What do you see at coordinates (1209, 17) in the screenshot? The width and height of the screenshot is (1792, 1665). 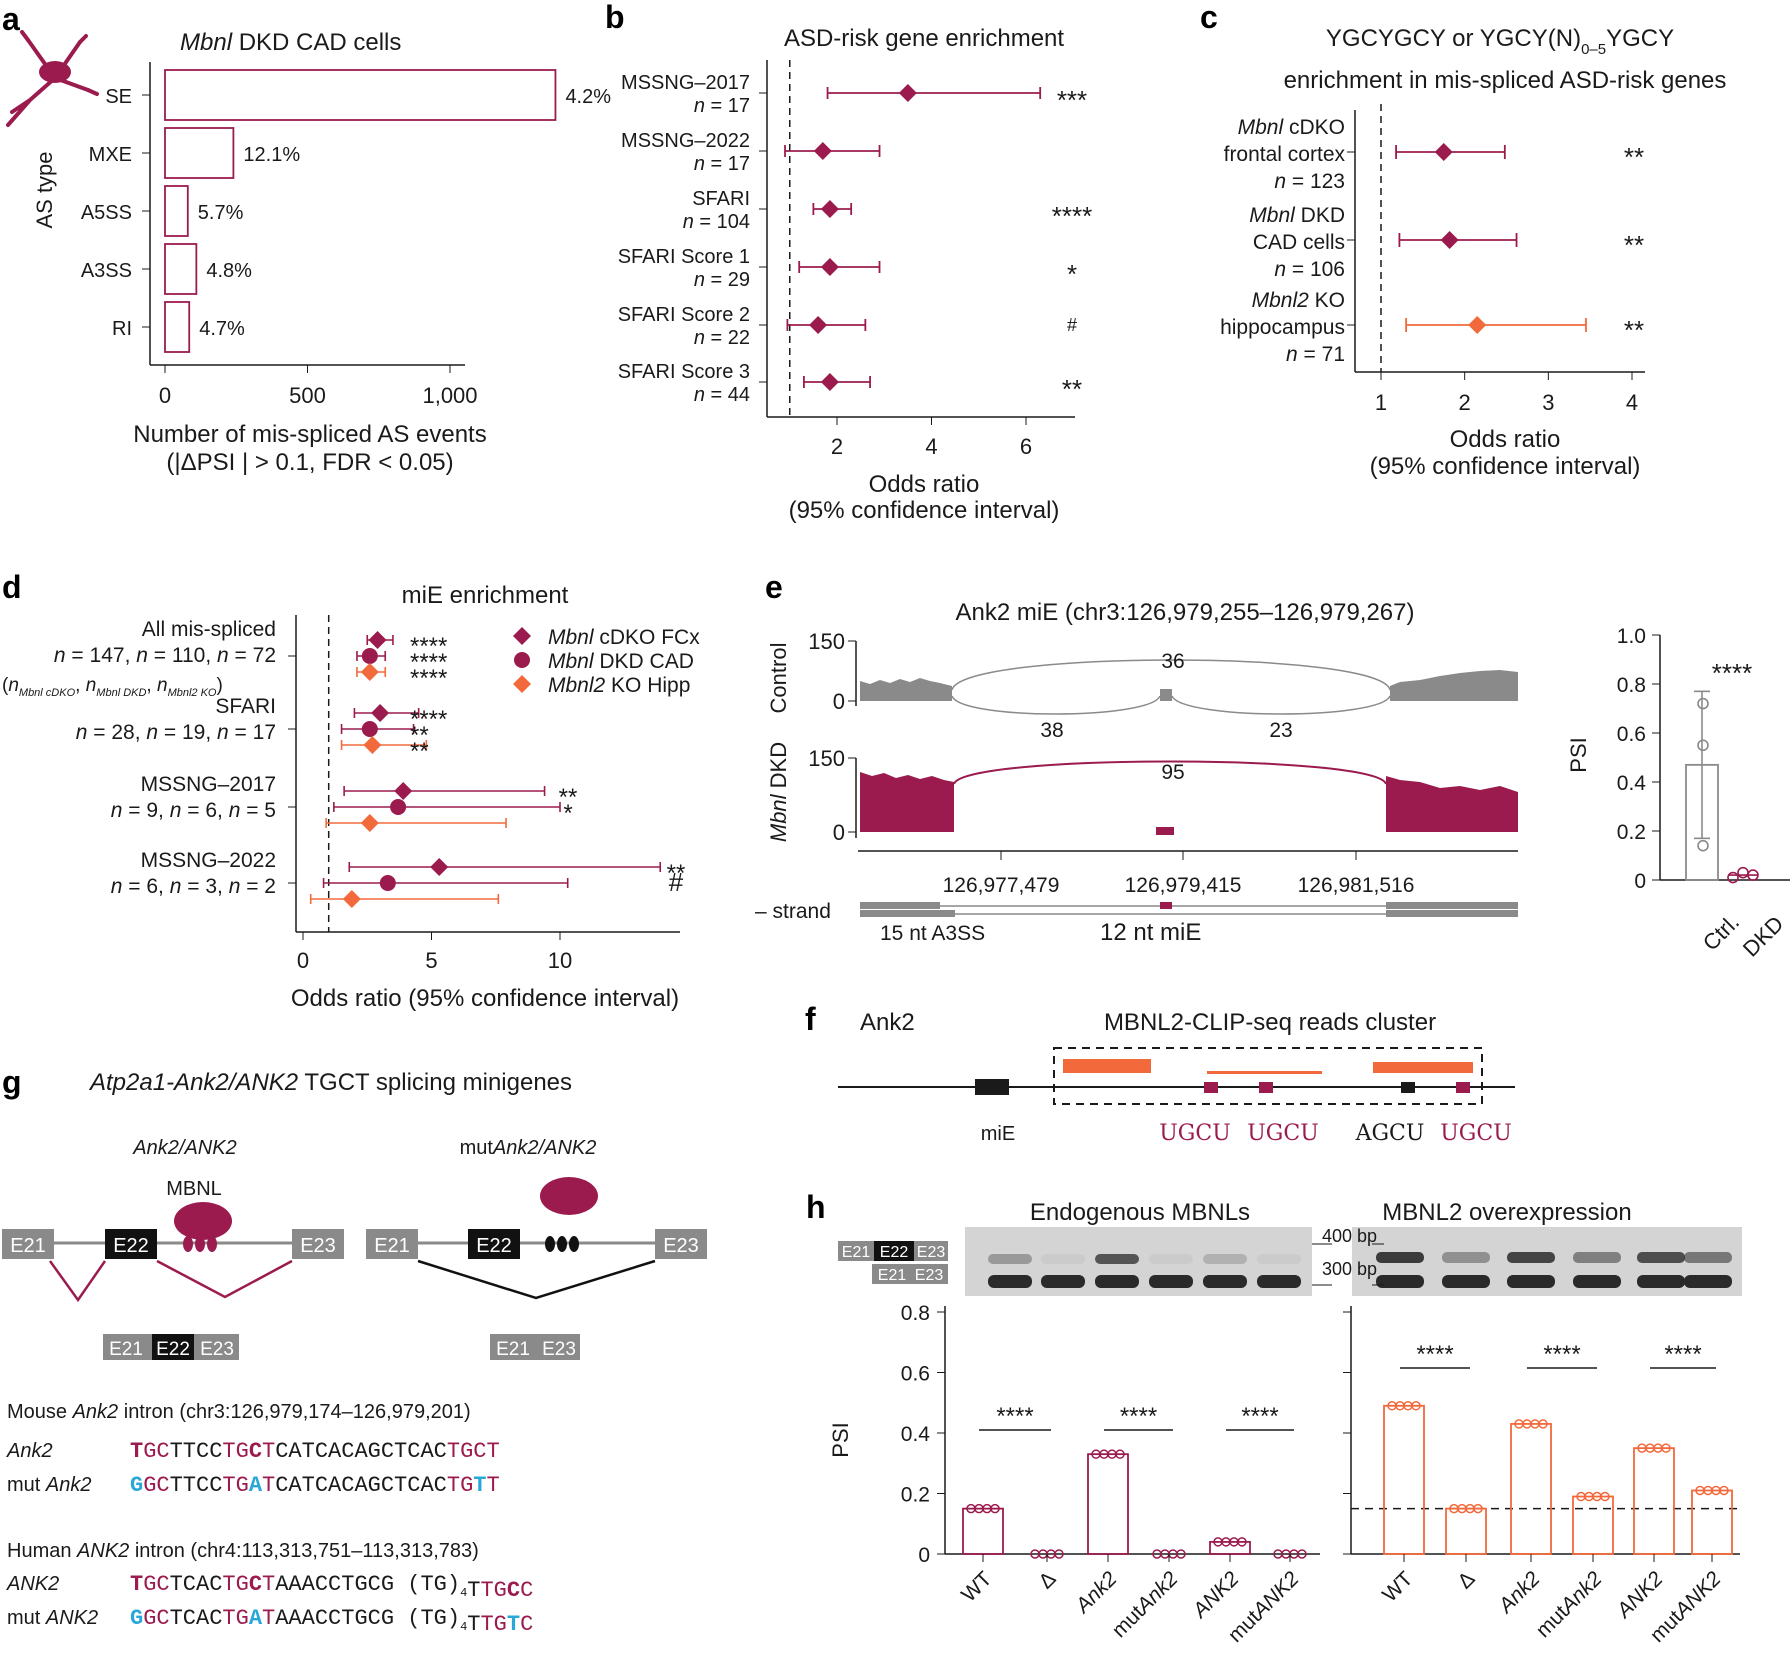 I see `panel-c-letter: c` at bounding box center [1209, 17].